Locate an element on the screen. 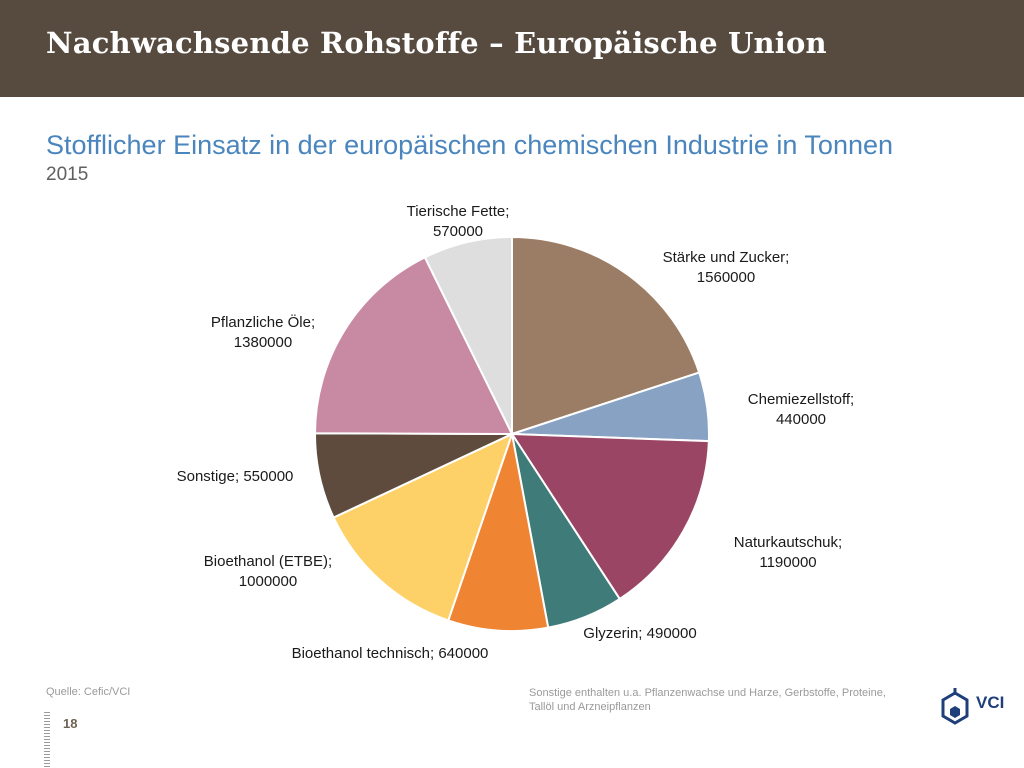  data-label: Stärke und Zucker; 1560000 is located at coordinates (726, 267).